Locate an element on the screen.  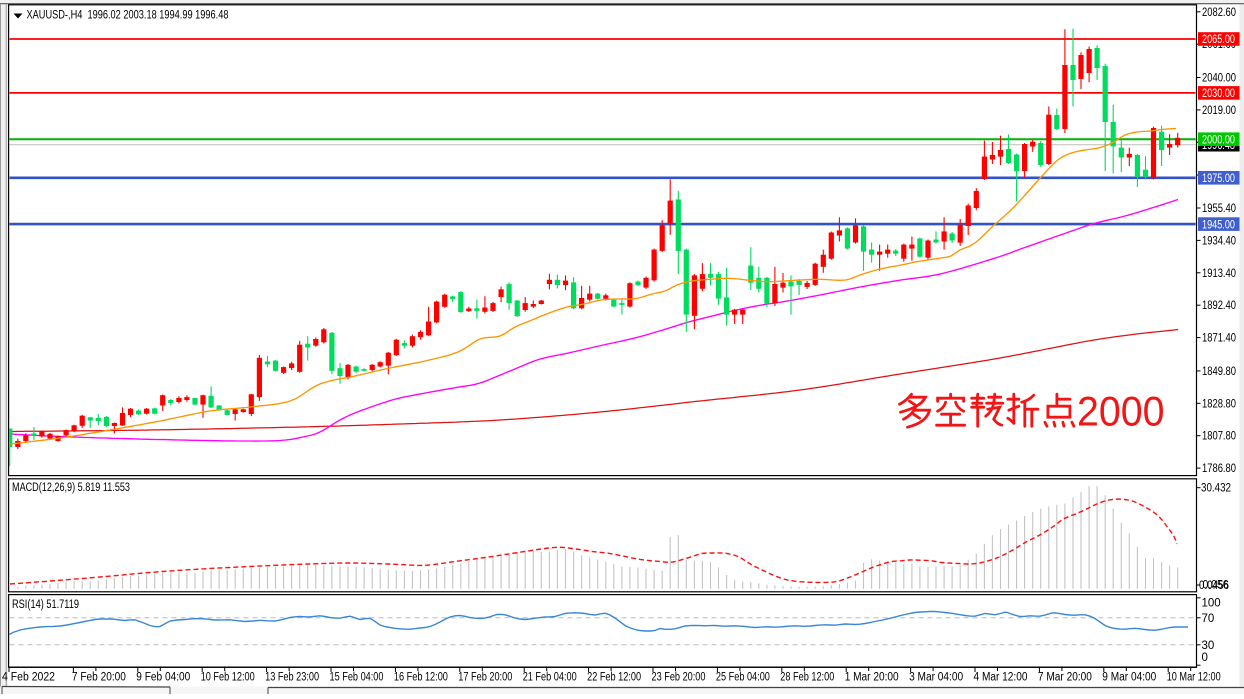
svg-text: 2019.00 is located at coordinates (1219, 111).